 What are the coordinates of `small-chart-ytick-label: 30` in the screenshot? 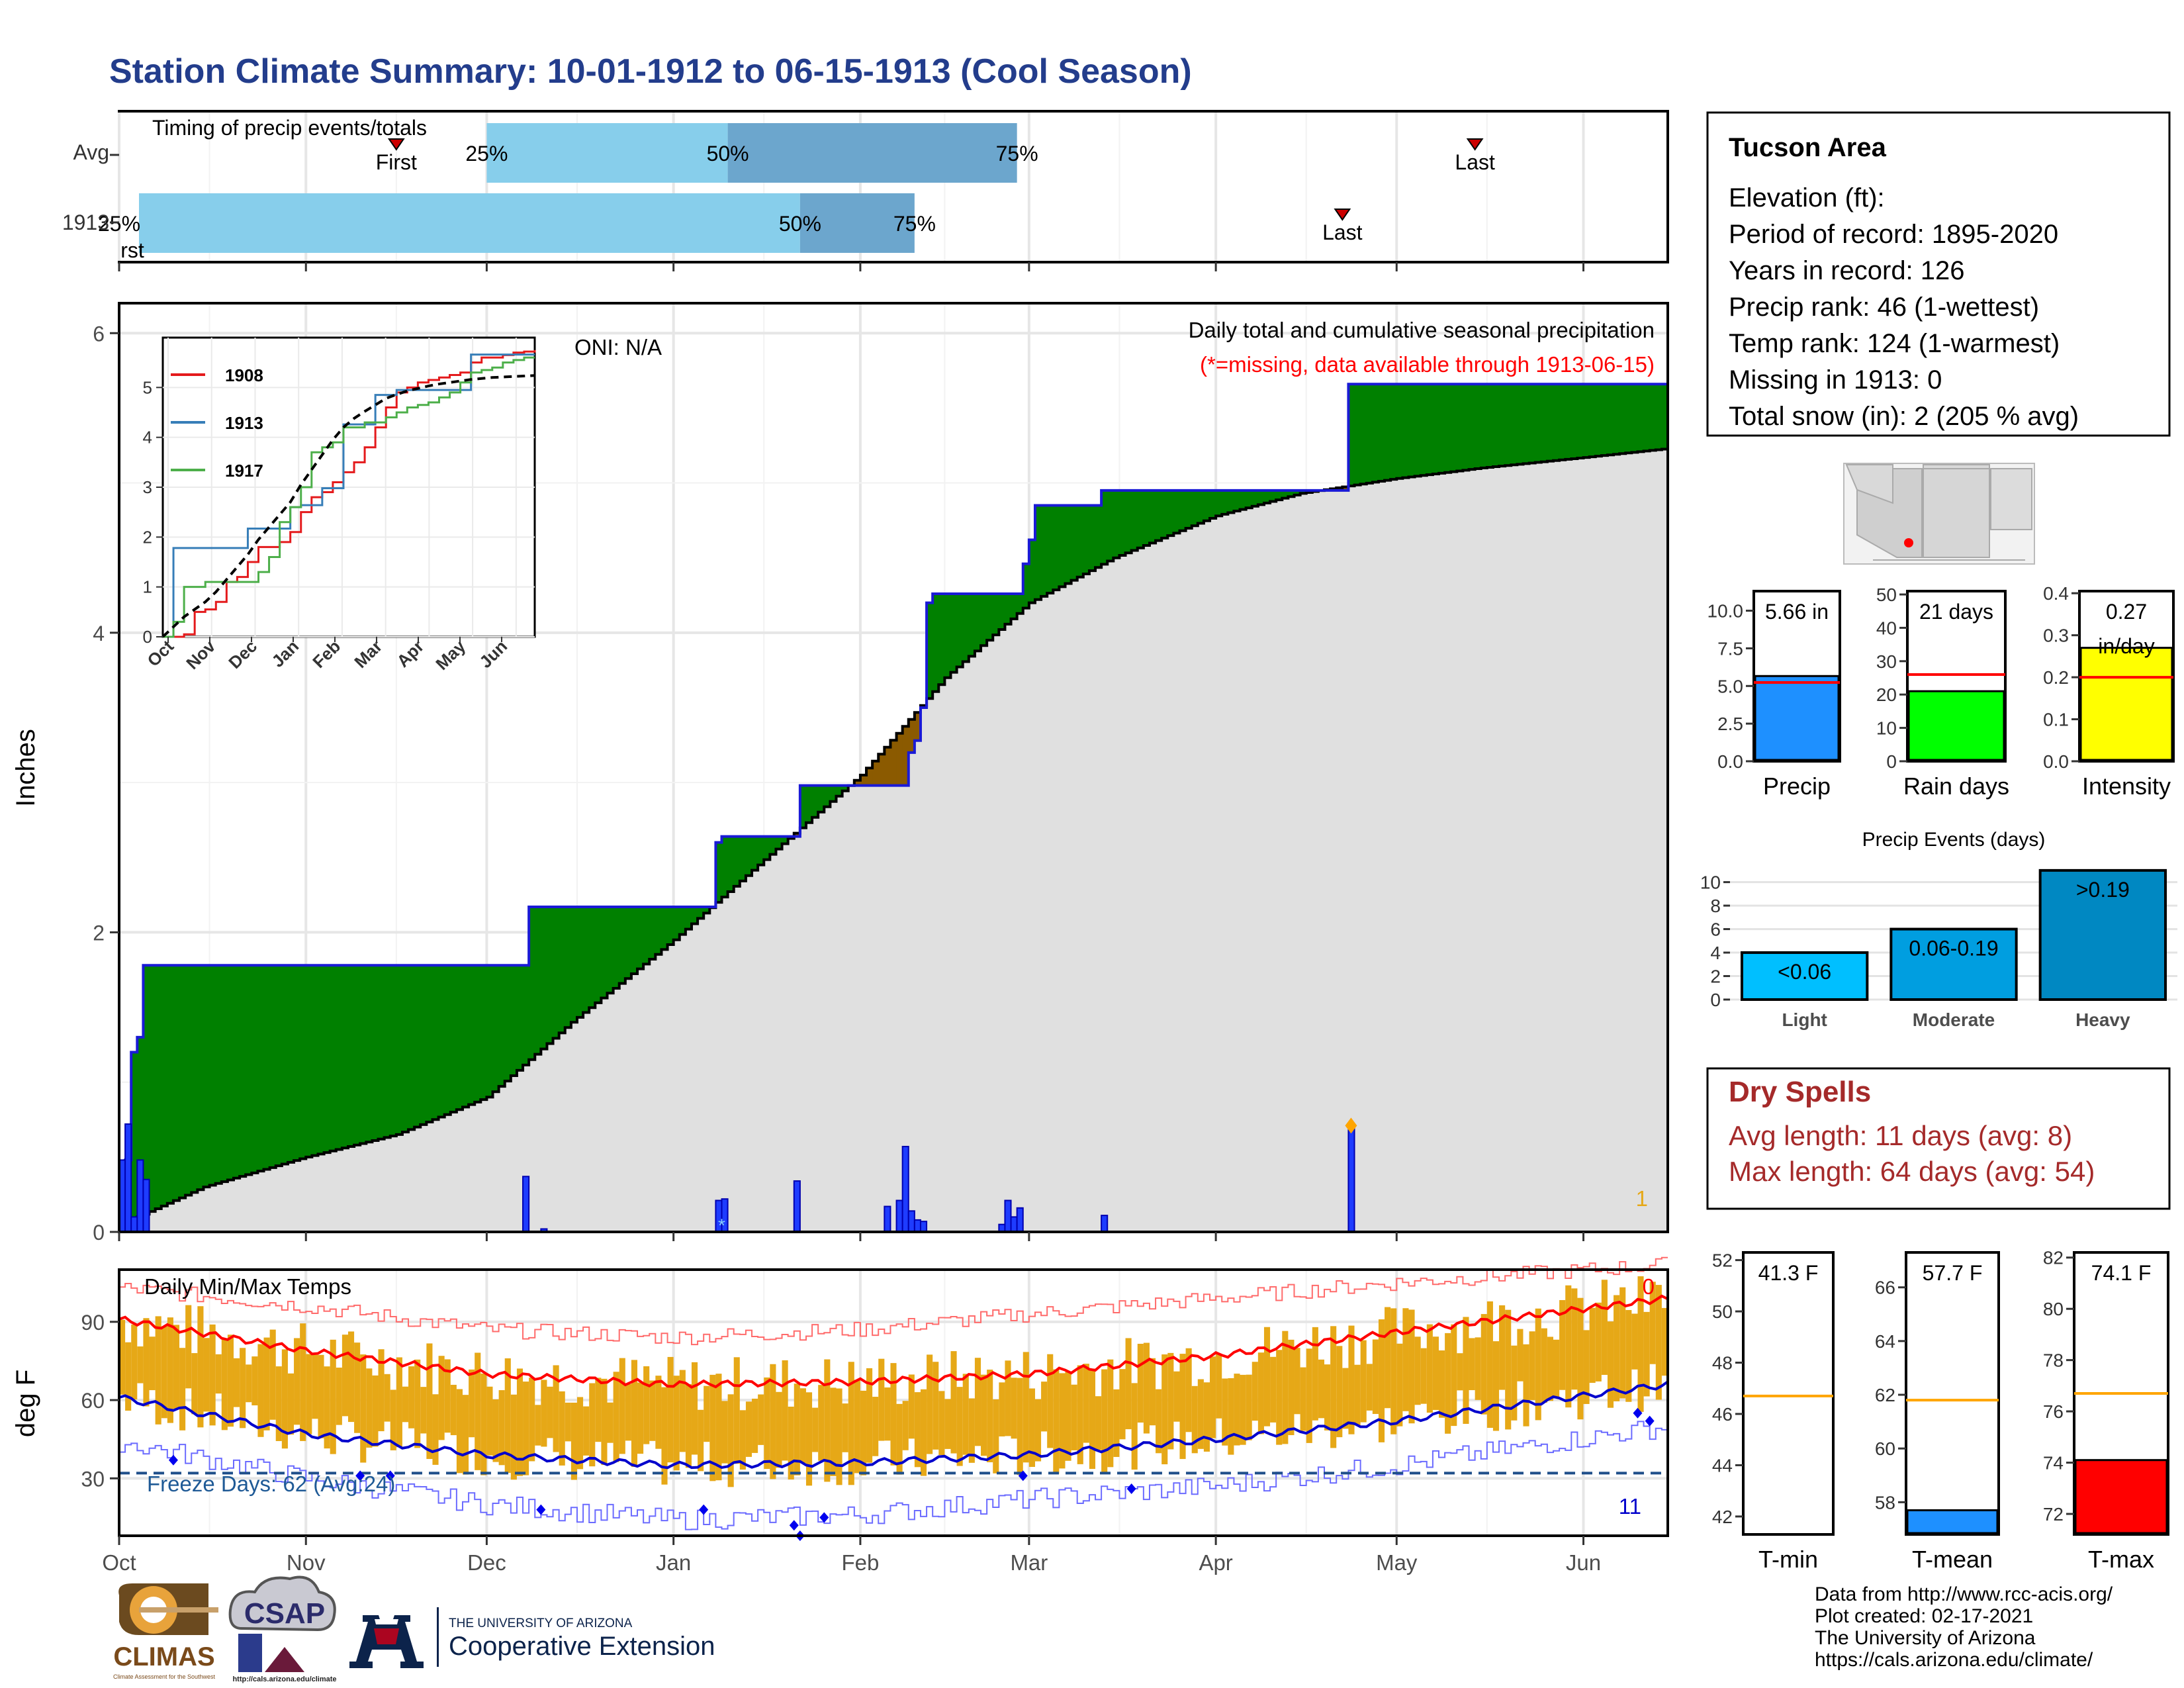 It's located at (1886, 661).